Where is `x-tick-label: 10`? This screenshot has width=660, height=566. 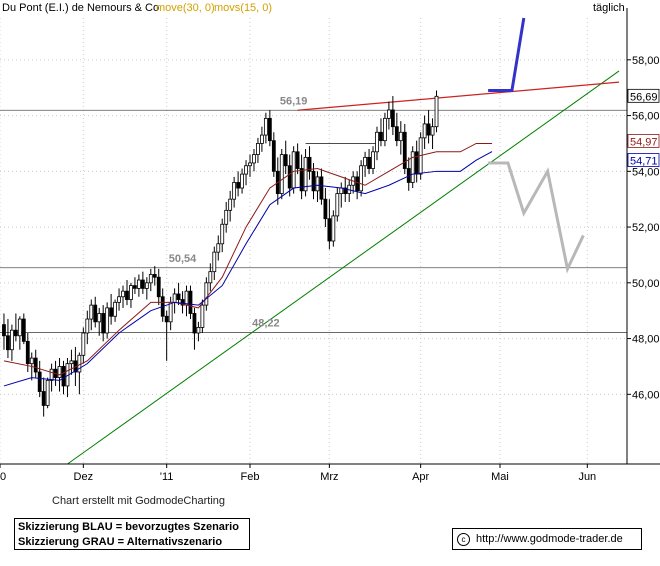
x-tick-label: 10 is located at coordinates (3, 477).